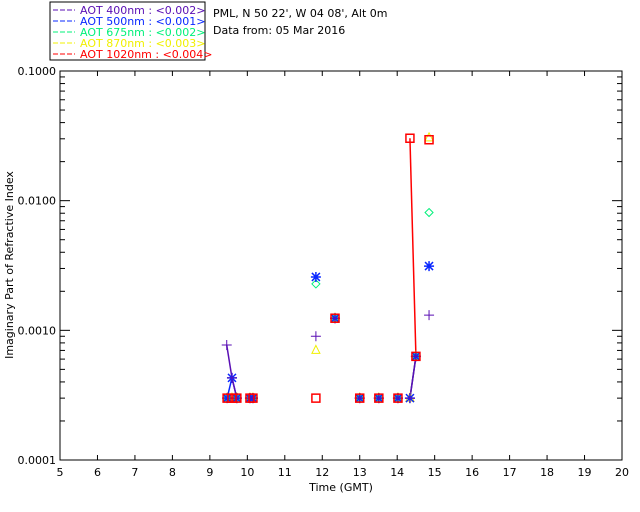 This screenshot has height=512, width=640. I want to click on legend-entry: AOT 870nm : <0.003>, so click(143, 43).